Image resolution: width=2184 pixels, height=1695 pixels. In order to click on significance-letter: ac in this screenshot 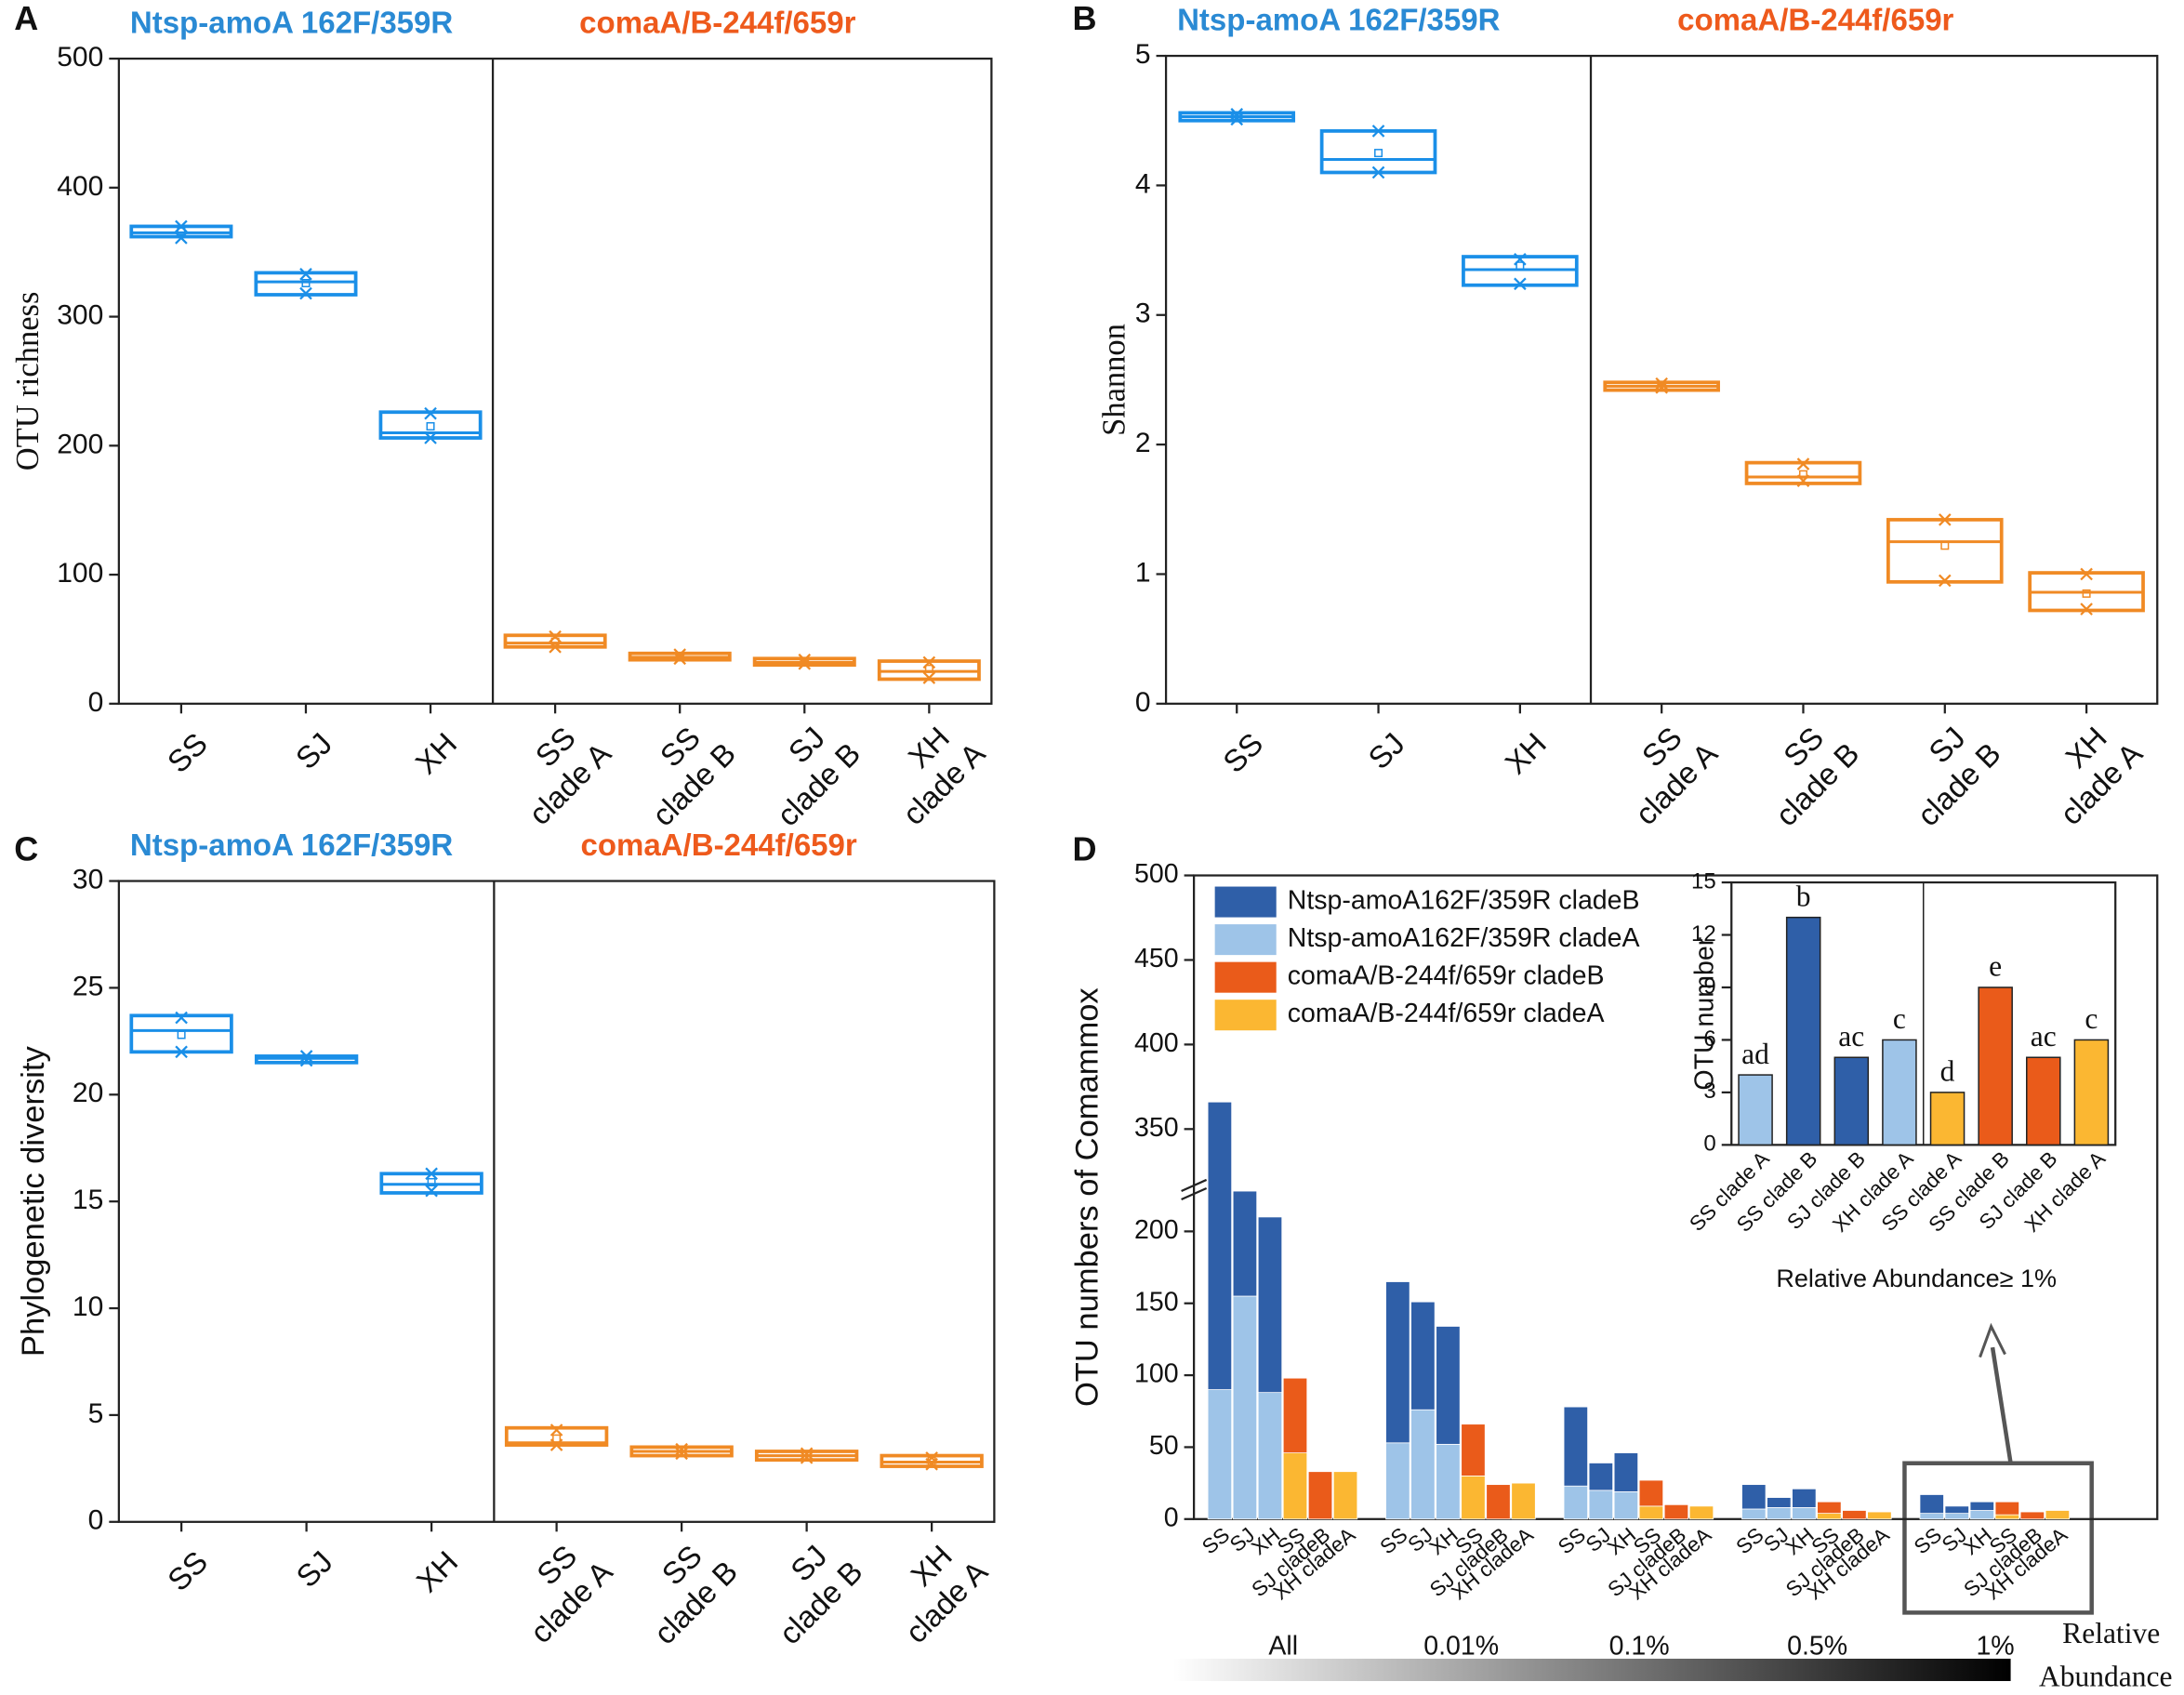, I will do `click(2044, 1036)`.